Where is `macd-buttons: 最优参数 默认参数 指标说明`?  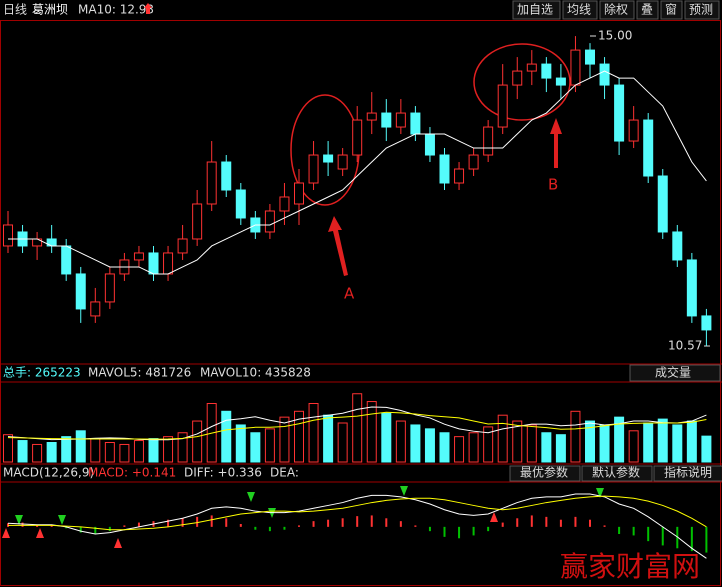 macd-buttons: 最优参数 默认参数 指标说明 is located at coordinates (615, 473).